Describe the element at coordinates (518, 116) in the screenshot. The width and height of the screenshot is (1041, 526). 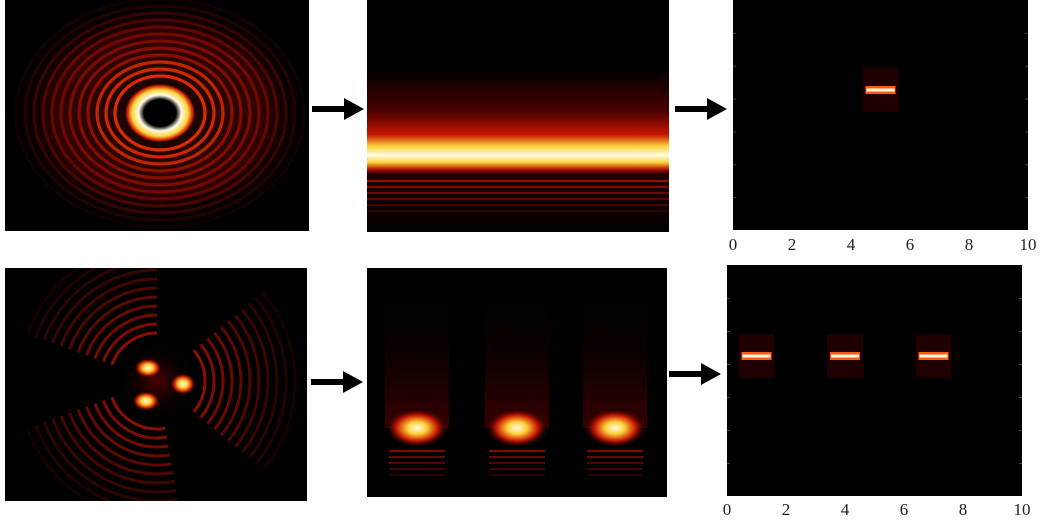
I see `top-transformed-band-panel` at that location.